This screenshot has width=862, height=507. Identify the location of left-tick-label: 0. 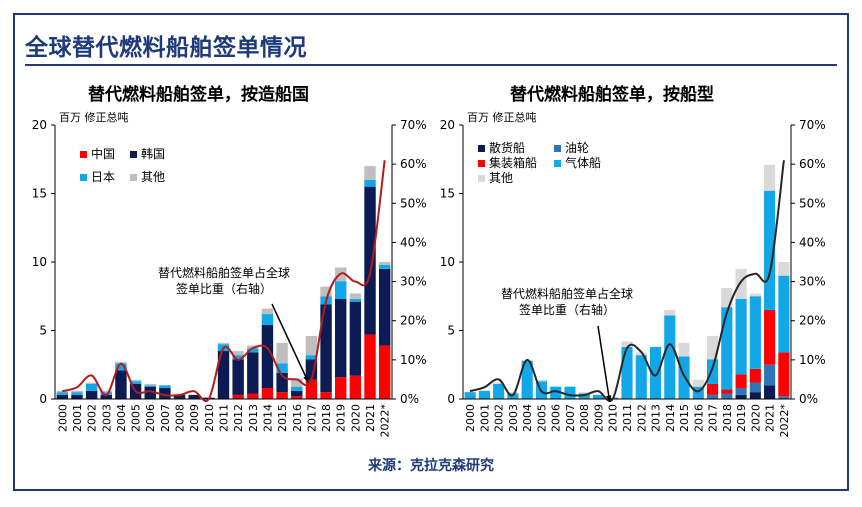
(451, 399).